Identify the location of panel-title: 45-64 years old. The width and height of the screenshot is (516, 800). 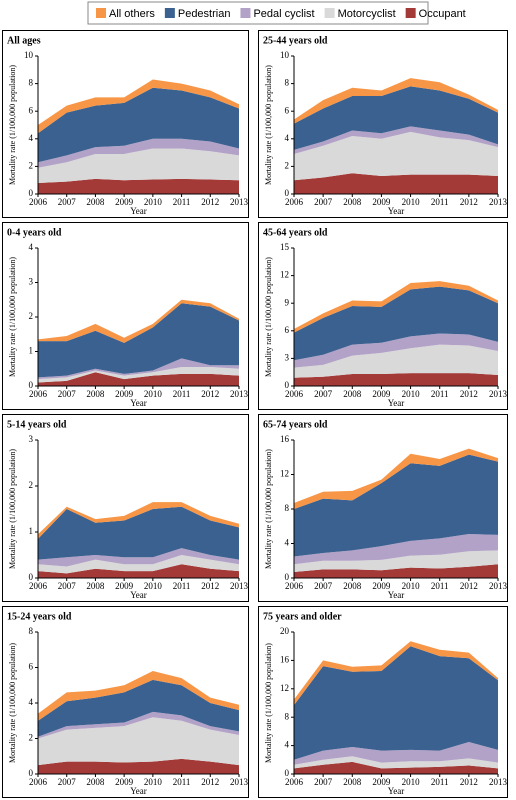
(295, 232).